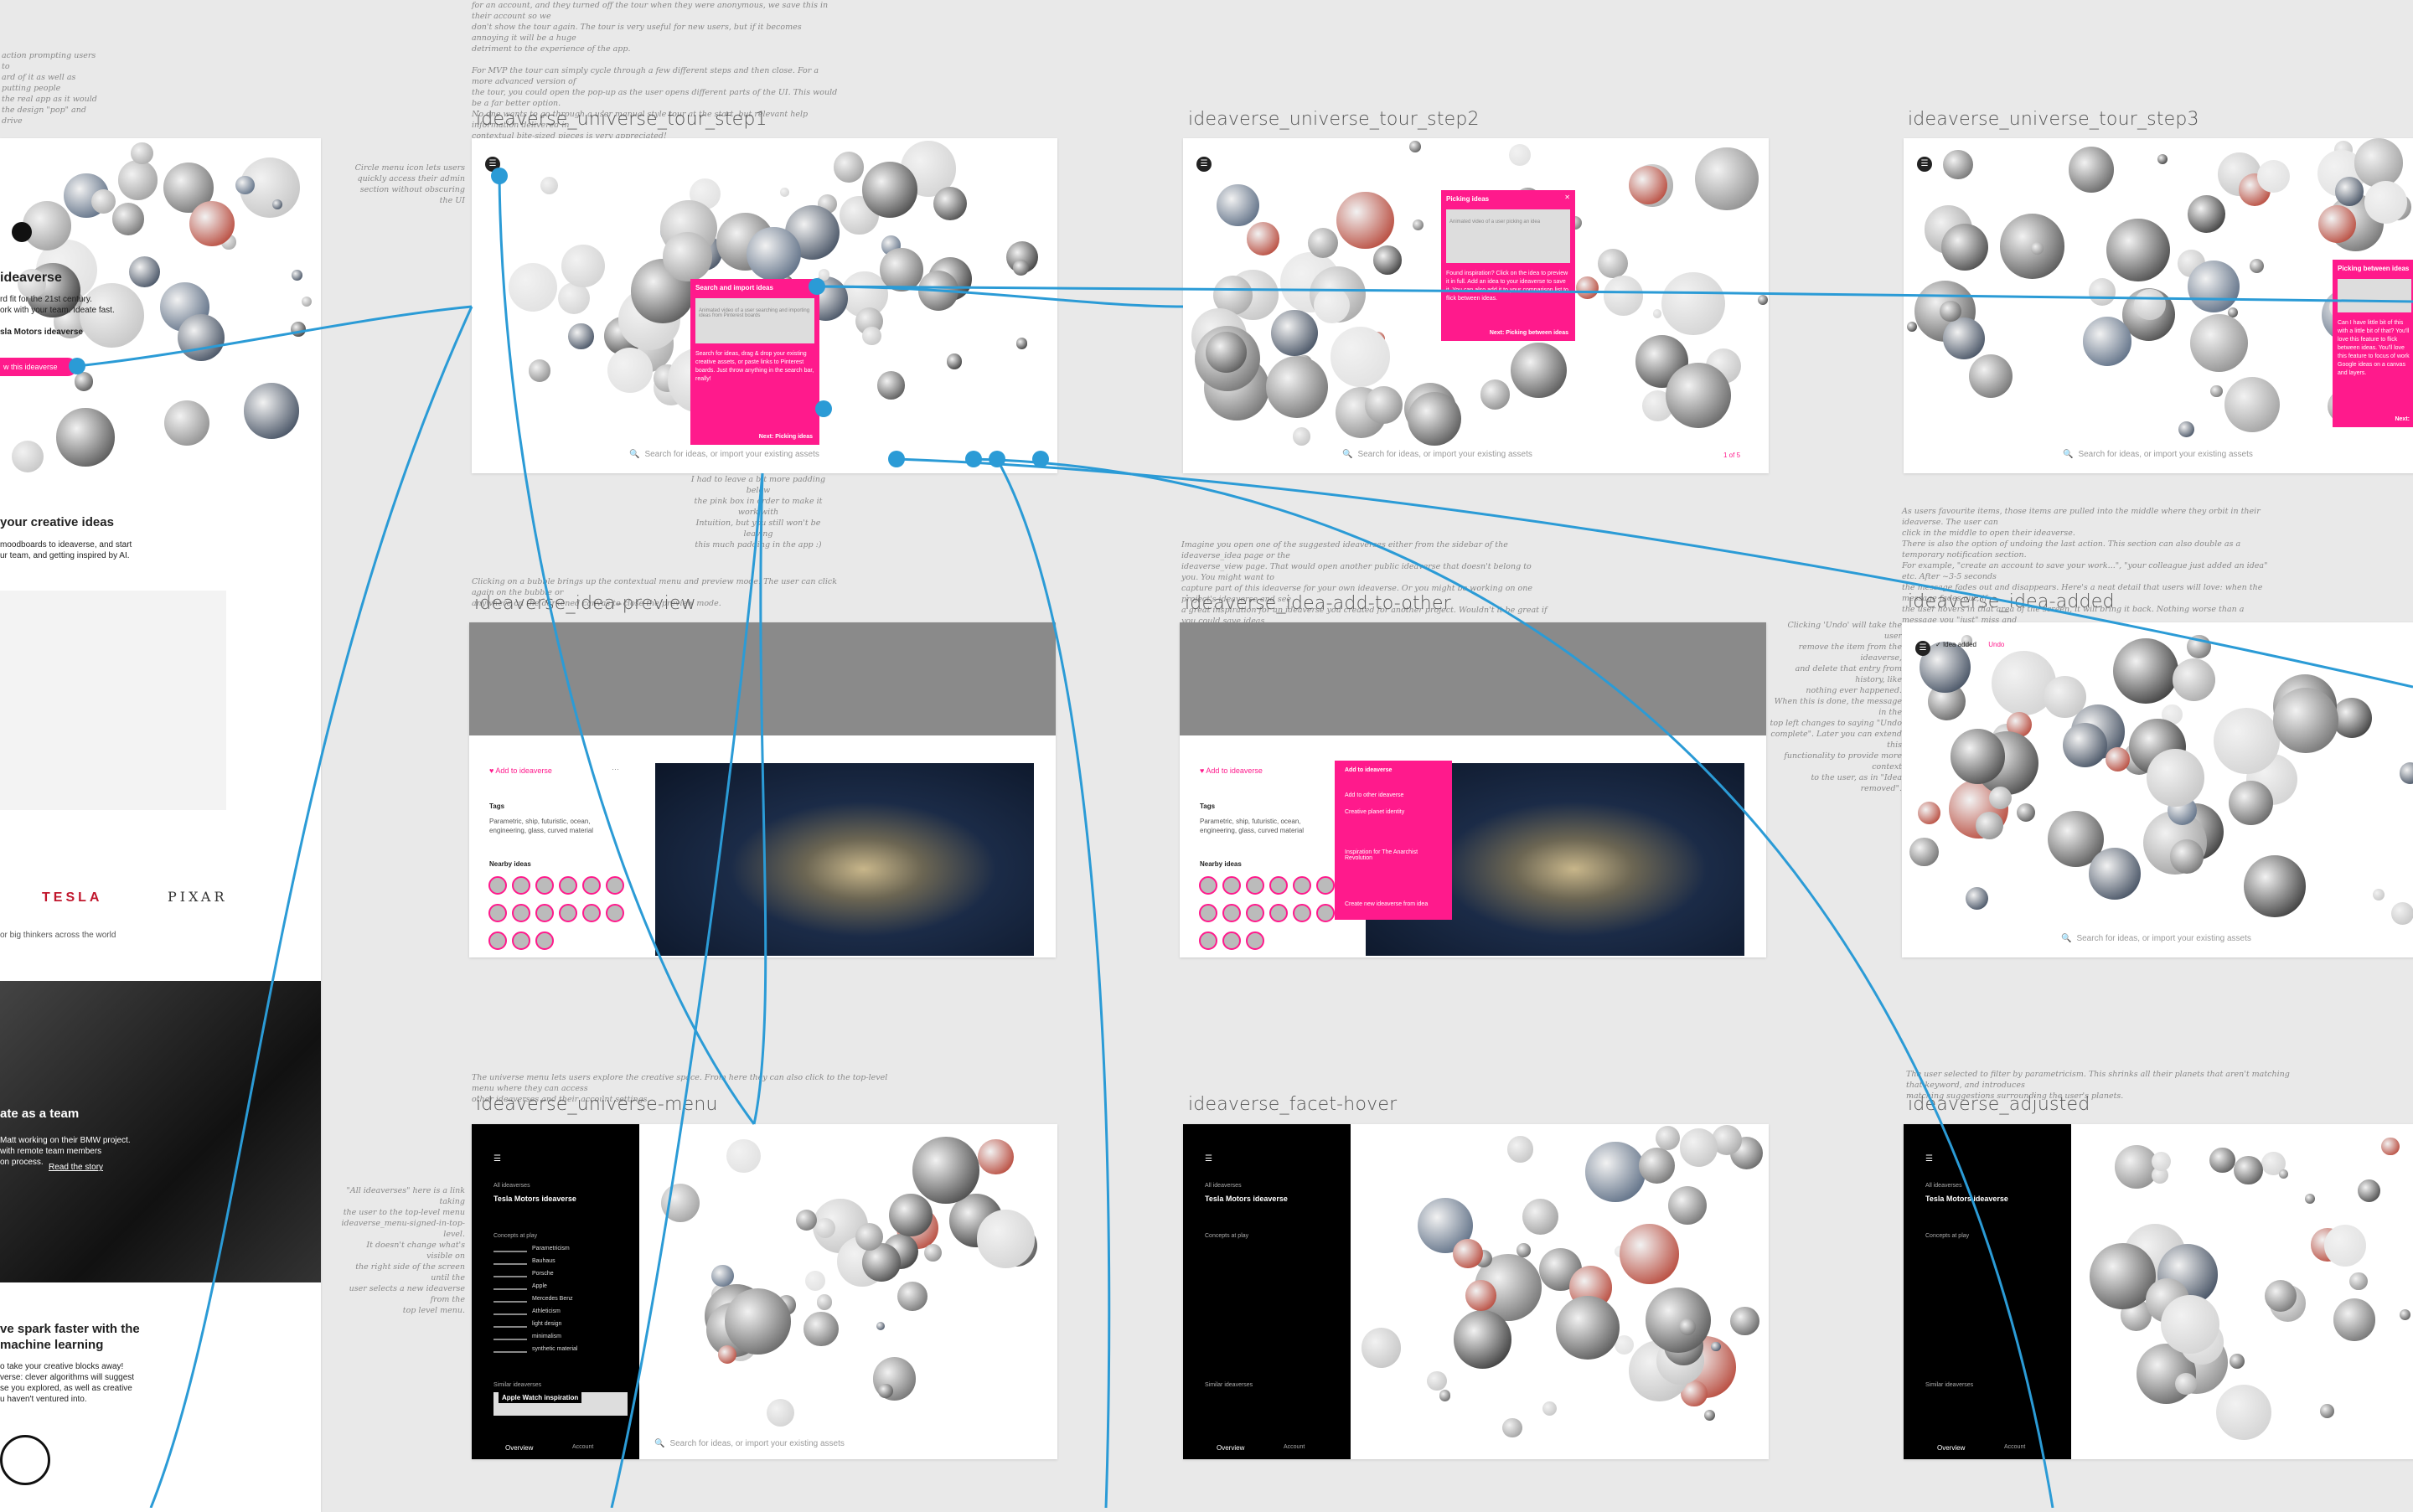 The height and width of the screenshot is (1512, 2413). What do you see at coordinates (511, 1186) in the screenshot?
I see `all-ideaverses-link: All ideaverses` at bounding box center [511, 1186].